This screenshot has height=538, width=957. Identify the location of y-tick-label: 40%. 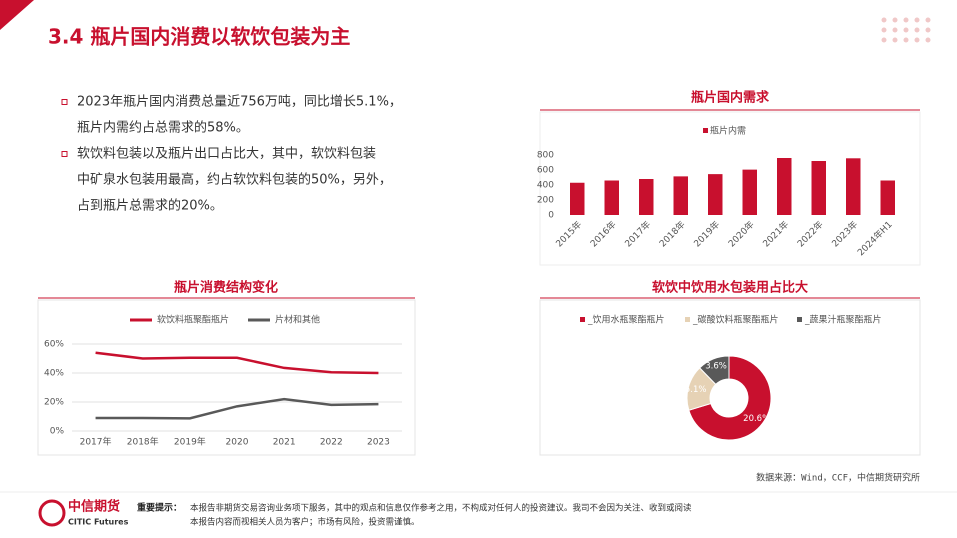
(54, 374).